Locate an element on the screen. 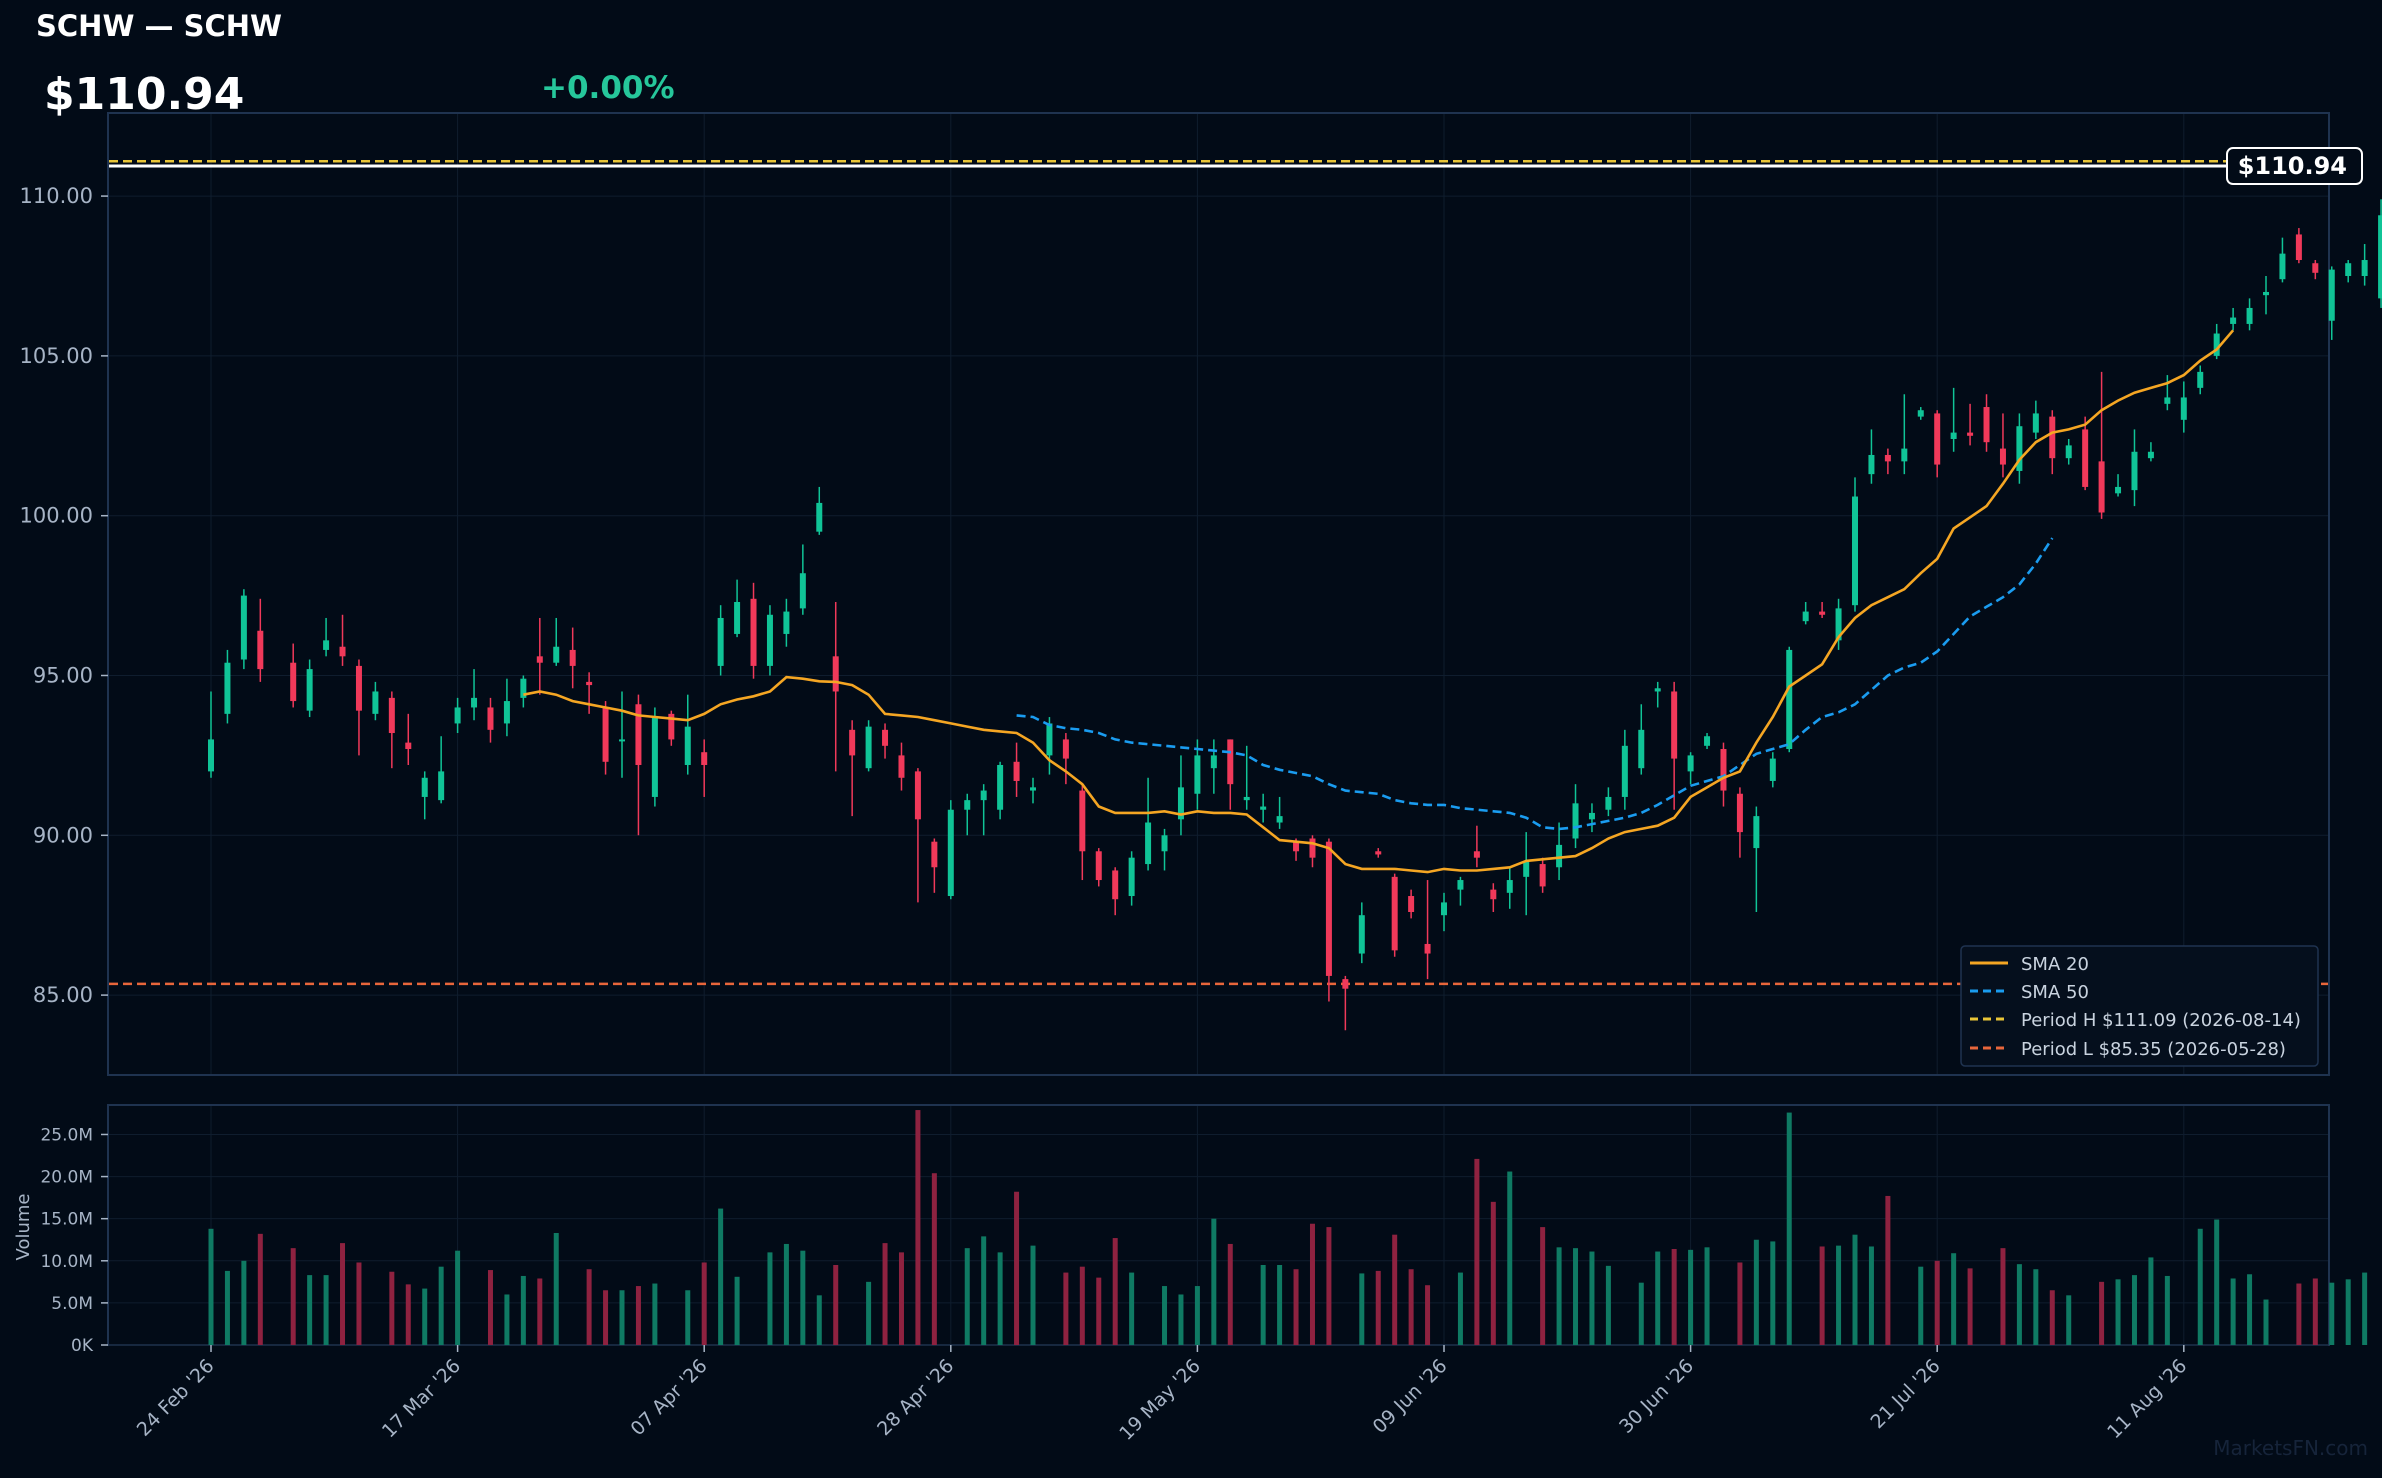 This screenshot has width=2382, height=1478. price-tick-label: 95.00 is located at coordinates (63, 675).